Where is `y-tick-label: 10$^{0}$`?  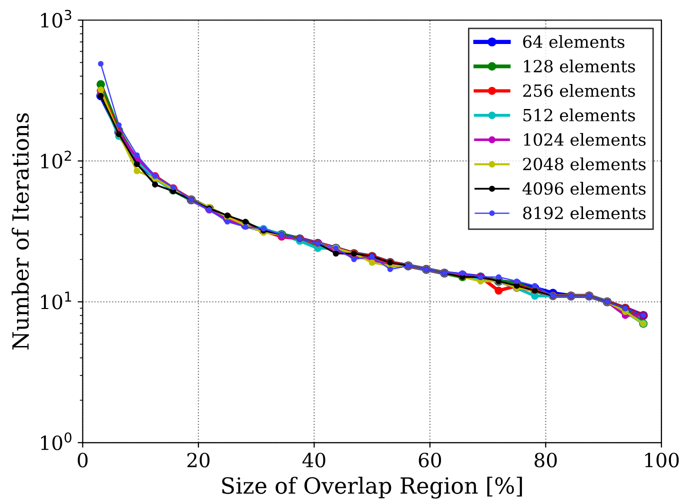
y-tick-label: 10$^{0}$ is located at coordinates (56, 441).